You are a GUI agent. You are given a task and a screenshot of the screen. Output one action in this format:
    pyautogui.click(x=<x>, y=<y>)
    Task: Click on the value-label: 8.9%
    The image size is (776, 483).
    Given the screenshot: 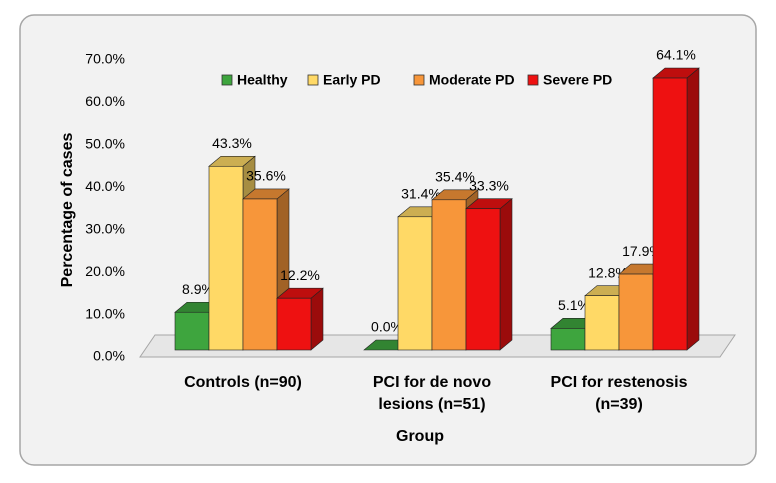 What is the action you would take?
    pyautogui.click(x=198, y=289)
    